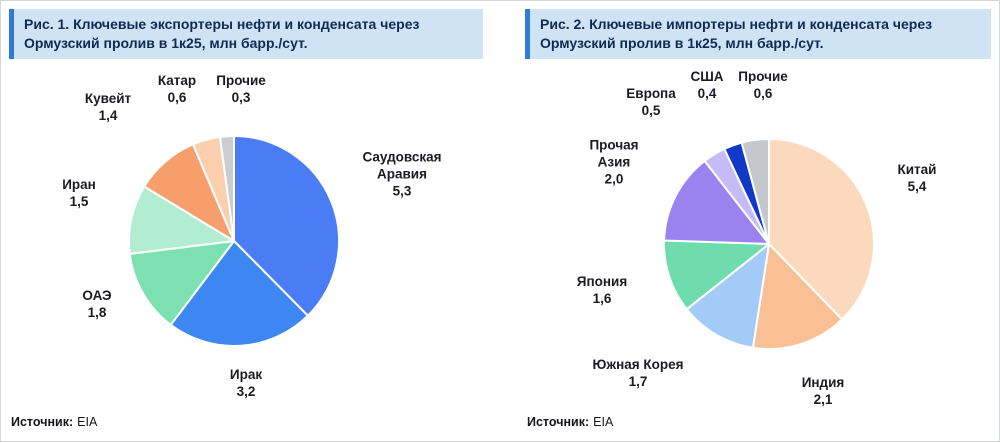 This screenshot has width=1000, height=443. I want to click on pie-label-name: Китай, so click(917, 170).